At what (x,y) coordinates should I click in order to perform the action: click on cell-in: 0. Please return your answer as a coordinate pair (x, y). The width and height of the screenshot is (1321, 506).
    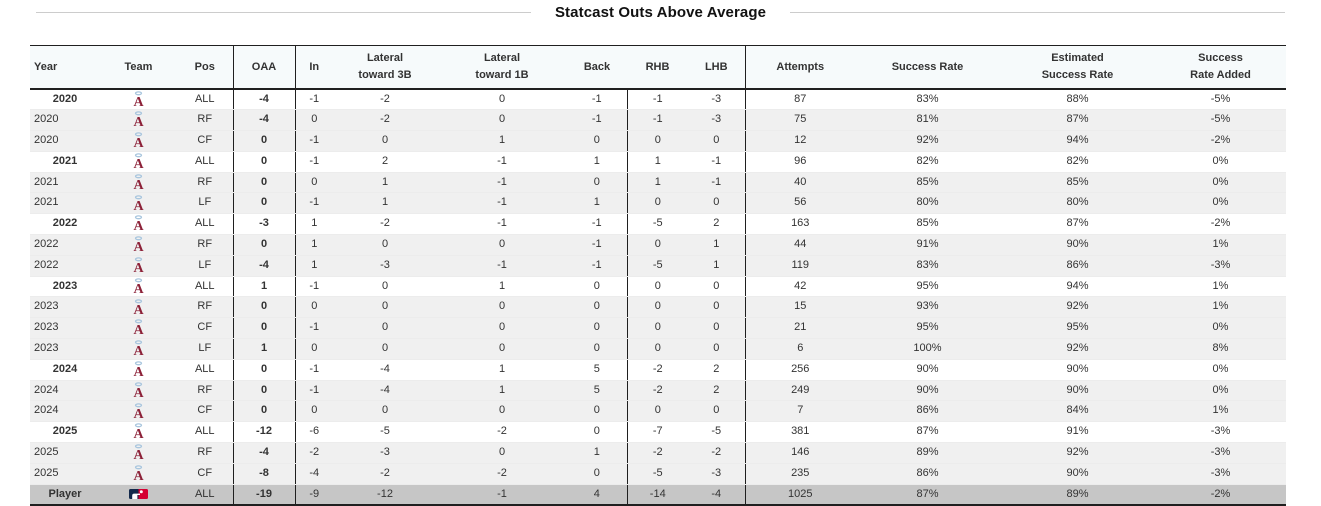
    Looking at the image, I should click on (313, 307).